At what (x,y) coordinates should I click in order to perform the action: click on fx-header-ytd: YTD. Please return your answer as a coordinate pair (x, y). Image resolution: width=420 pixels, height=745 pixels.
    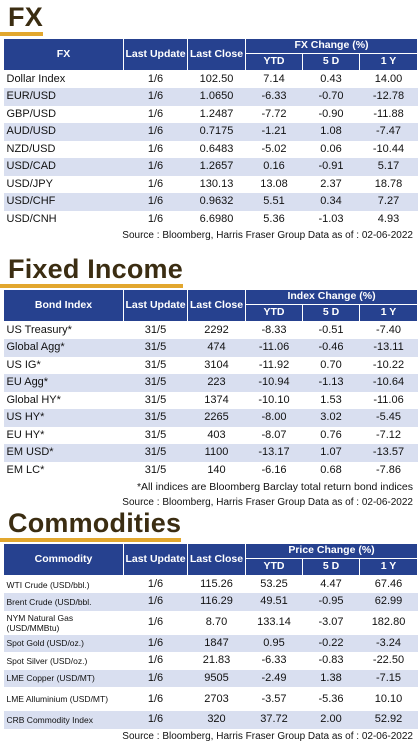
    Looking at the image, I should click on (274, 62).